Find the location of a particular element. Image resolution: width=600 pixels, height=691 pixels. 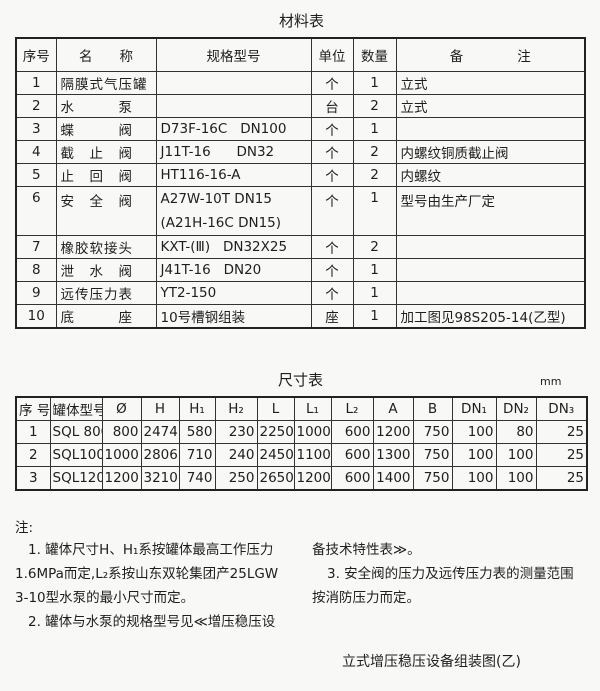

table-row: 10 底 座 10号槽钢组装座 1 加工图见98S205-14(乙型) is located at coordinates (300, 316).